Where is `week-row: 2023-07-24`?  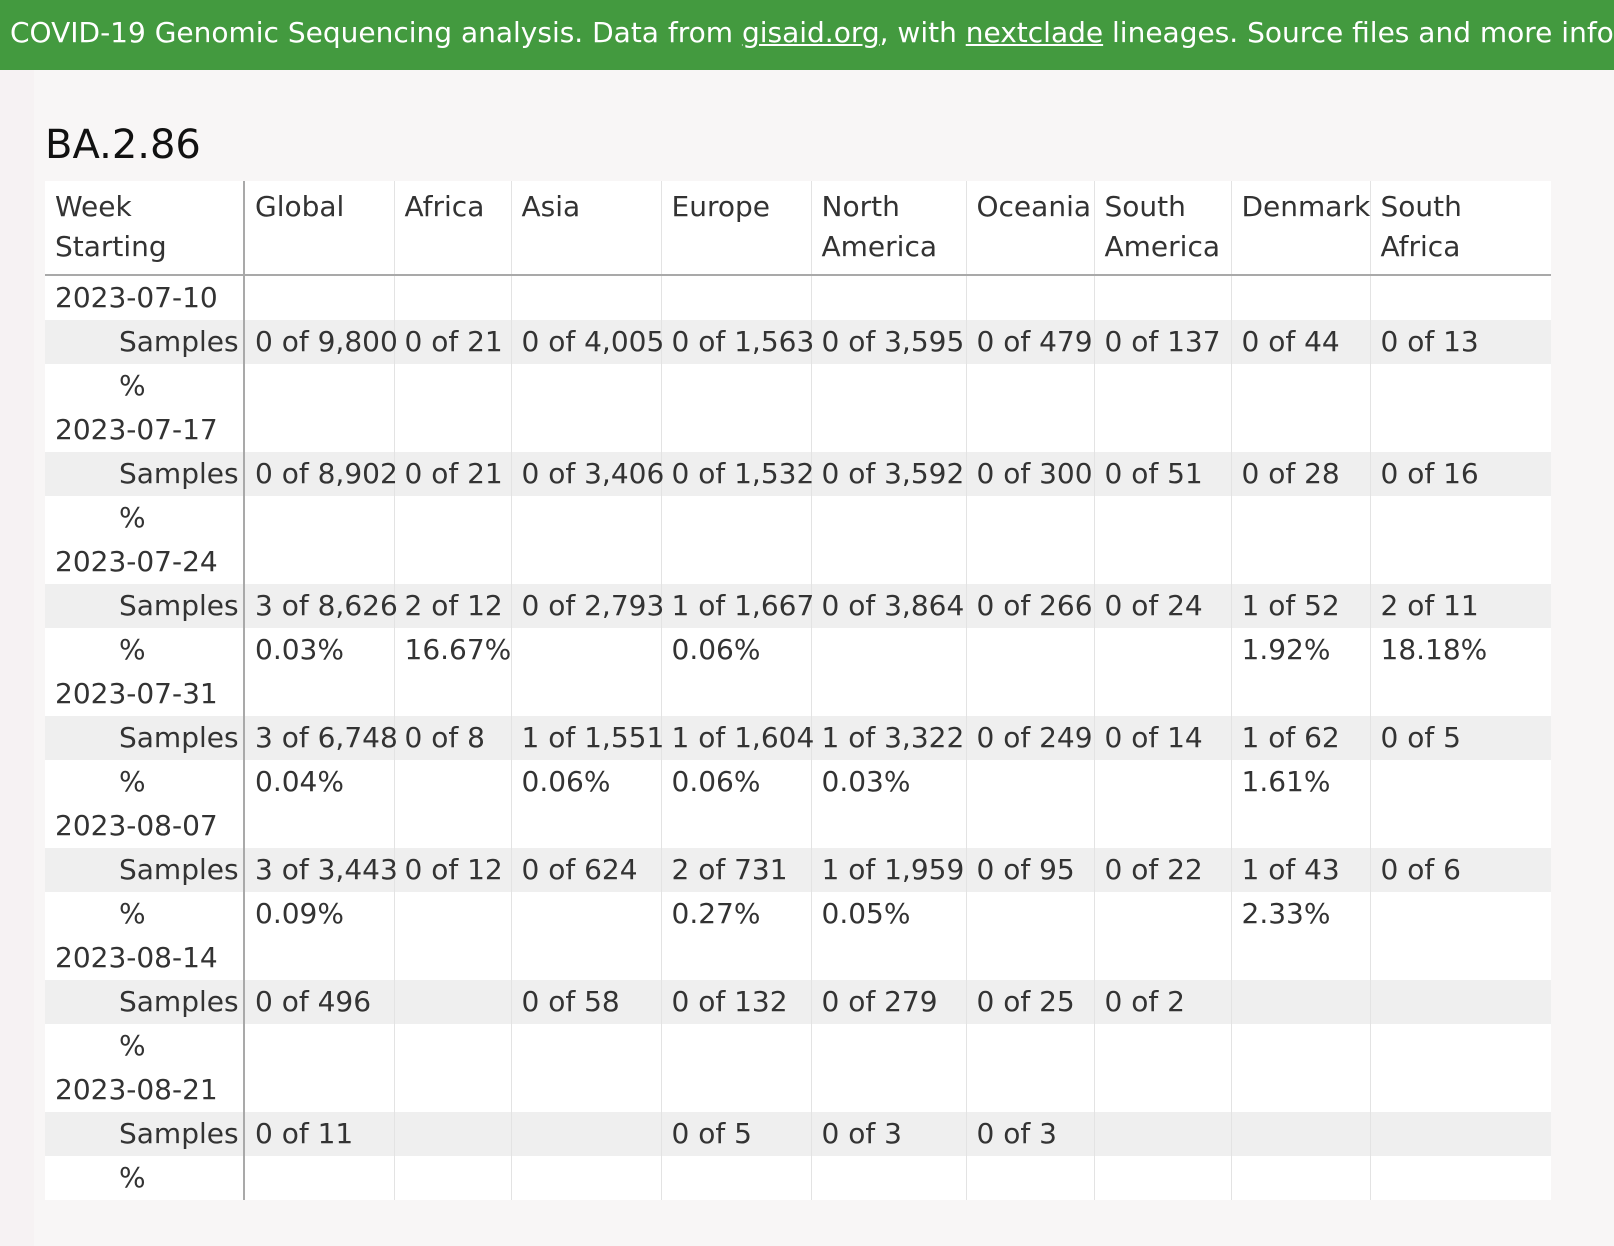
week-row: 2023-07-24 is located at coordinates (798, 562).